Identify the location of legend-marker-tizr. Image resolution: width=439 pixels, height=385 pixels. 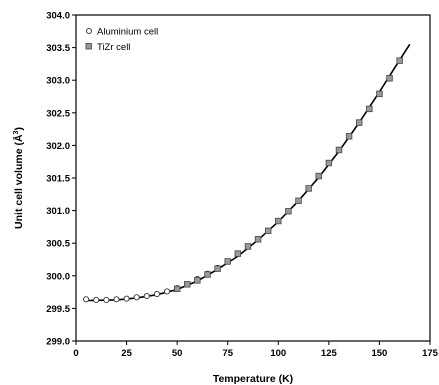
(88, 46).